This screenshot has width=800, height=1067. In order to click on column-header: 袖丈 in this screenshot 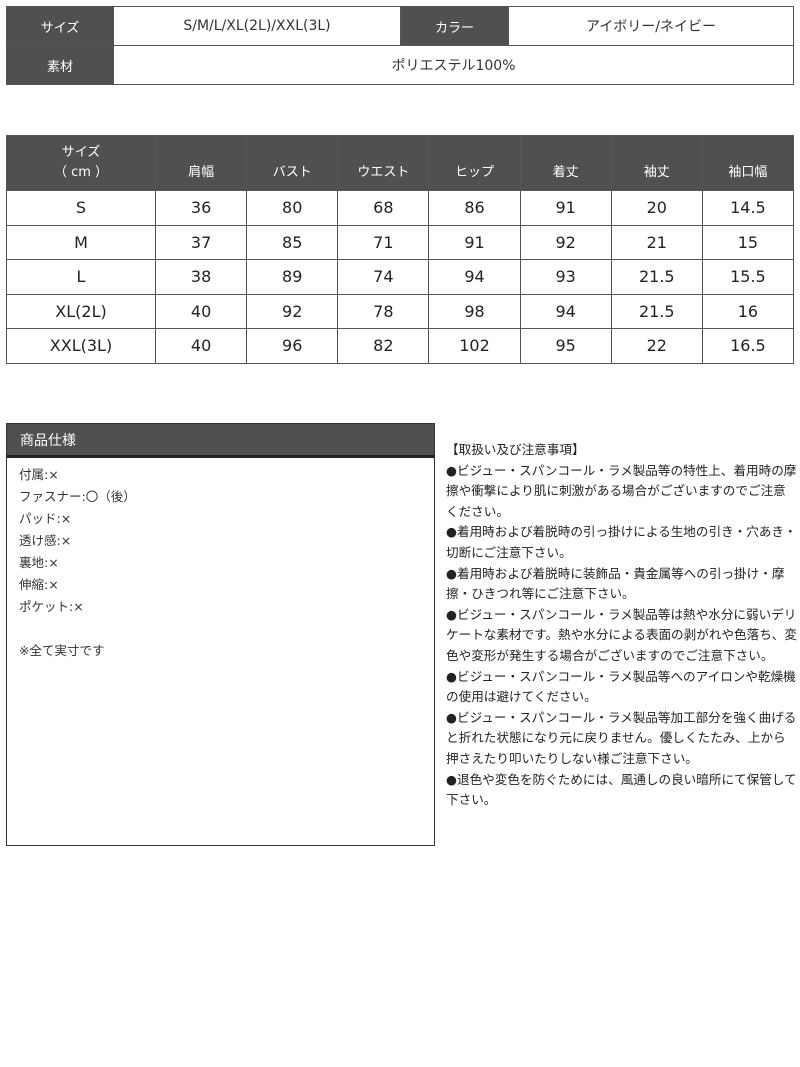, I will do `click(656, 163)`.